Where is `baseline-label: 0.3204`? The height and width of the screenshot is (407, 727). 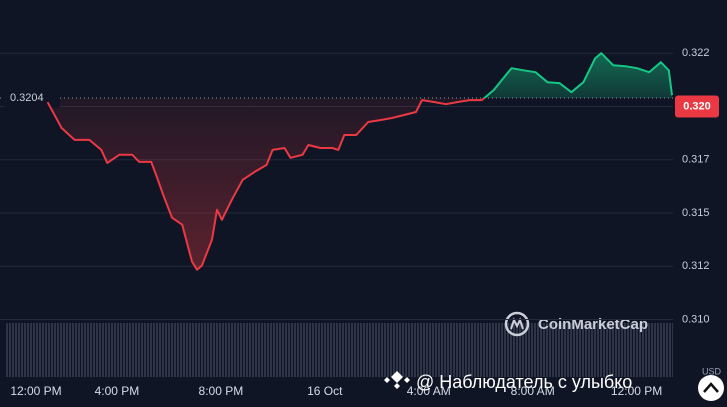 baseline-label: 0.3204 is located at coordinates (27, 98).